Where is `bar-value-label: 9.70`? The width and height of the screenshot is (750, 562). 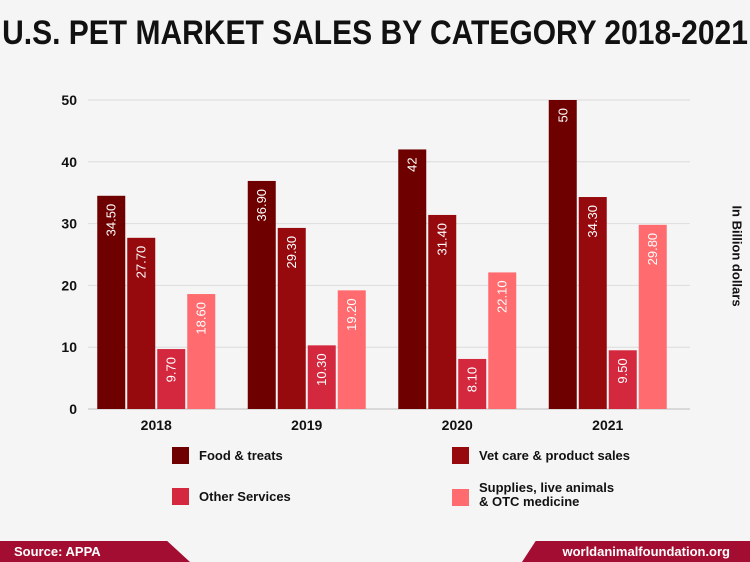 bar-value-label: 9.70 is located at coordinates (171, 369).